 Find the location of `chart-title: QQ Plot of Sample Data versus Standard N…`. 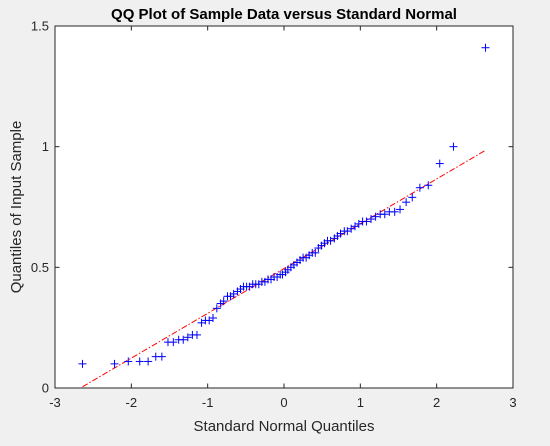

chart-title: QQ Plot of Sample Data versus Standard N… is located at coordinates (284, 14).